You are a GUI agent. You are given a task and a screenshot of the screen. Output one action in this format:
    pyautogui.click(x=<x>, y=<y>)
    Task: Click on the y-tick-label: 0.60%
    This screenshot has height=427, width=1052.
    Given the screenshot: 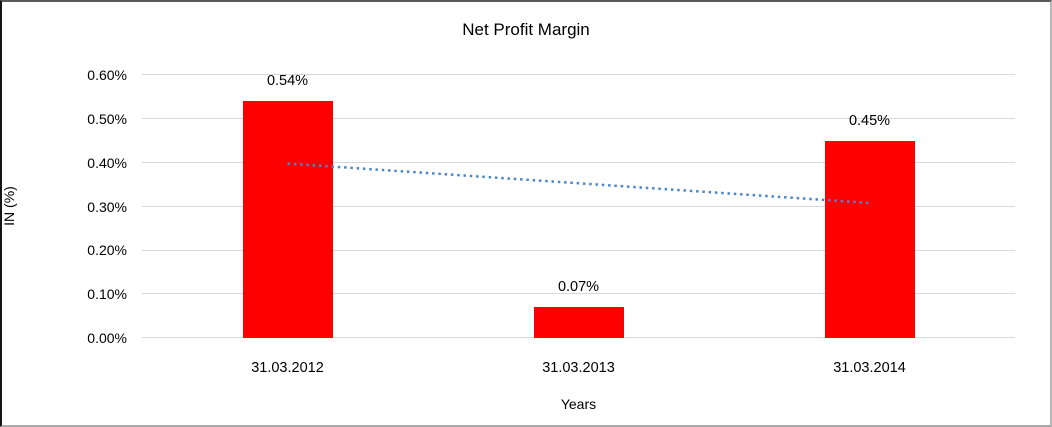 What is the action you would take?
    pyautogui.click(x=107, y=75)
    